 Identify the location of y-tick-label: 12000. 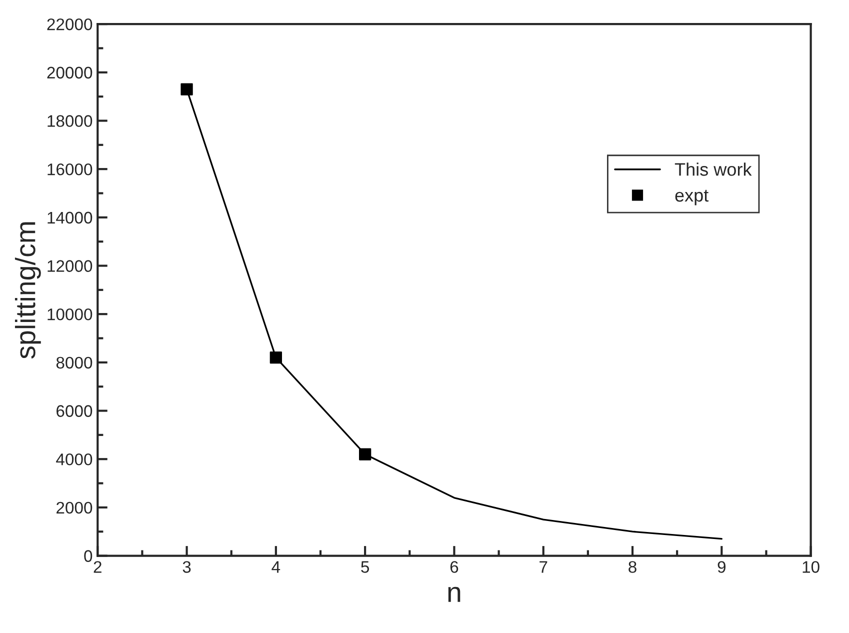
(70, 266).